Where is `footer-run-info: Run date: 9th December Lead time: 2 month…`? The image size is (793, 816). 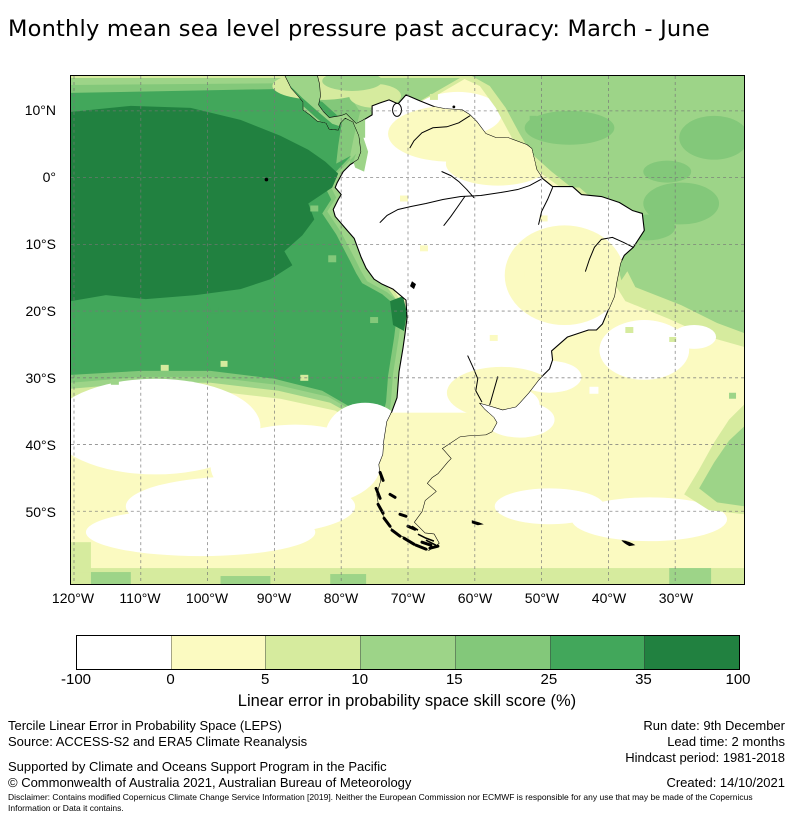 footer-run-info: Run date: 9th December Lead time: 2 month… is located at coordinates (705, 742).